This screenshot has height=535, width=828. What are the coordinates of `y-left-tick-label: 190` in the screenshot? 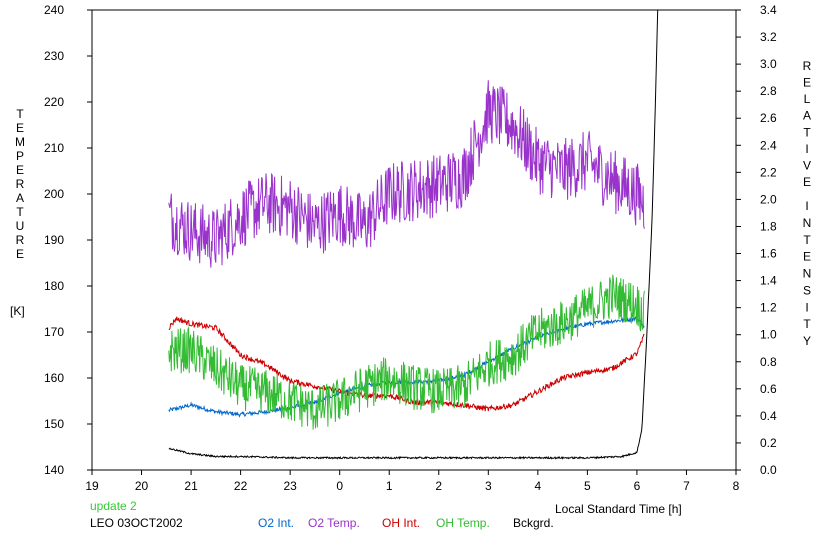 It's located at (54, 240).